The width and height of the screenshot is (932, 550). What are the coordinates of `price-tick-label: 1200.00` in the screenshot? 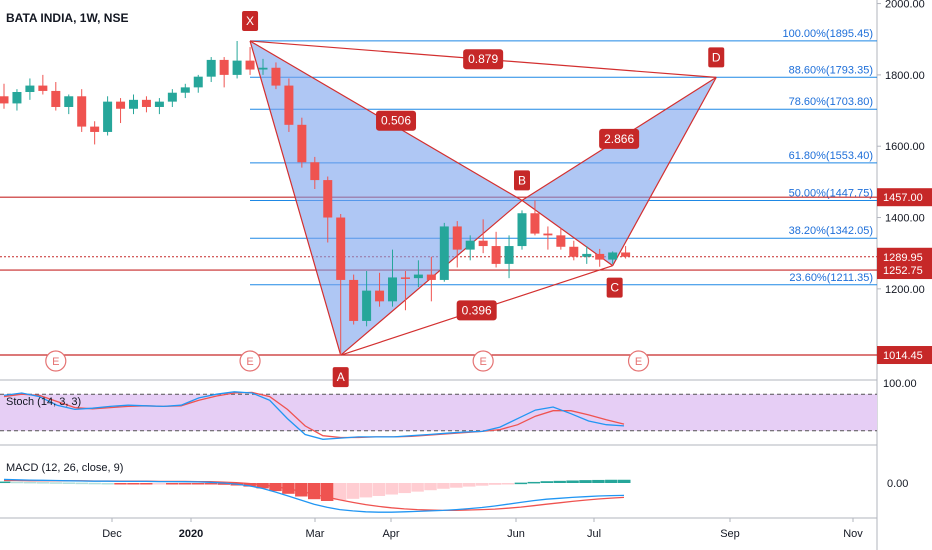 It's located at (905, 290).